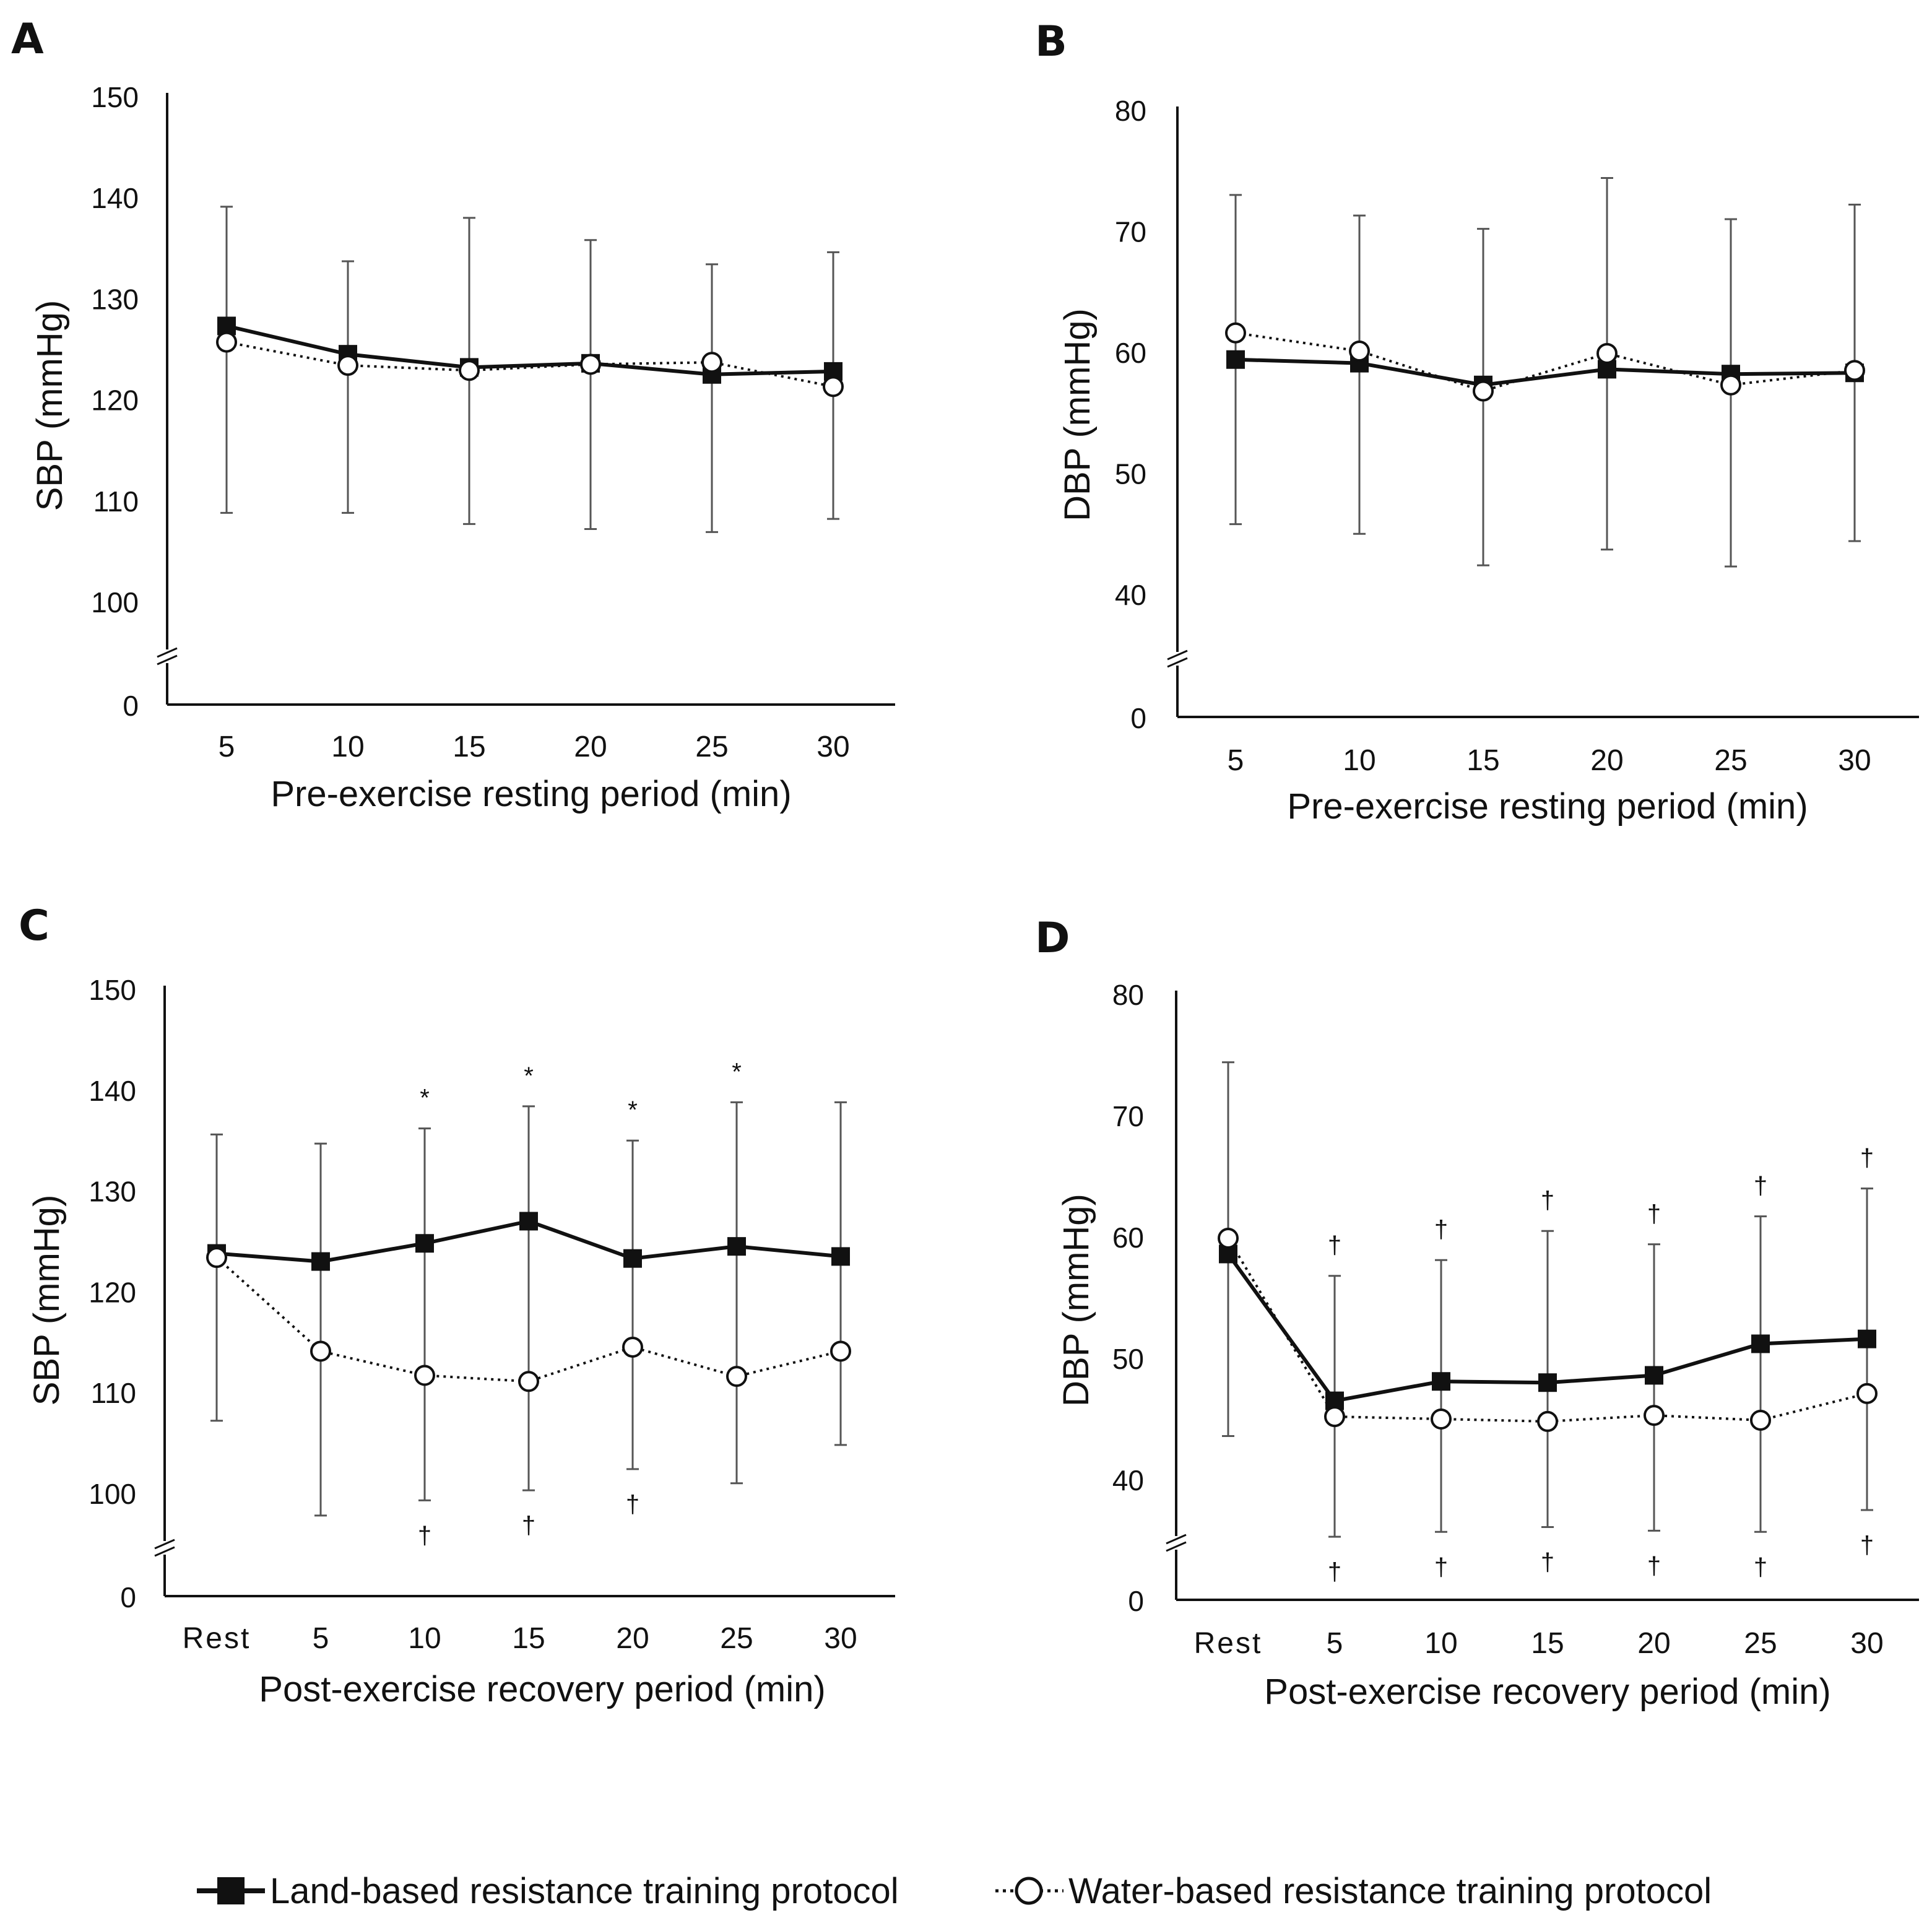  Describe the element at coordinates (34, 925) in the screenshot. I see `panel-letter: C` at that location.